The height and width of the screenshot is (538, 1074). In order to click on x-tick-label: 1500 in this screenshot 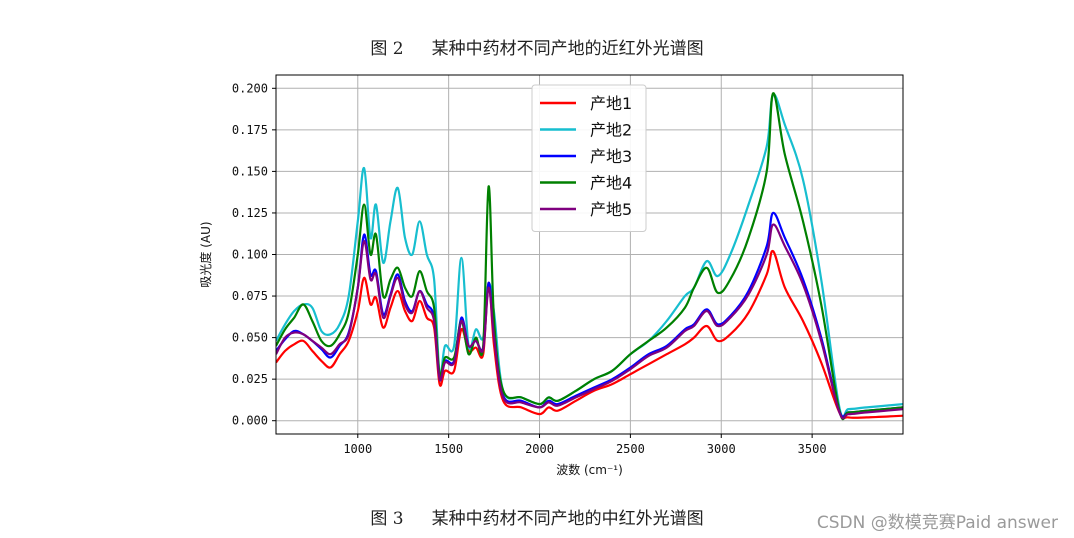, I will do `click(448, 449)`.